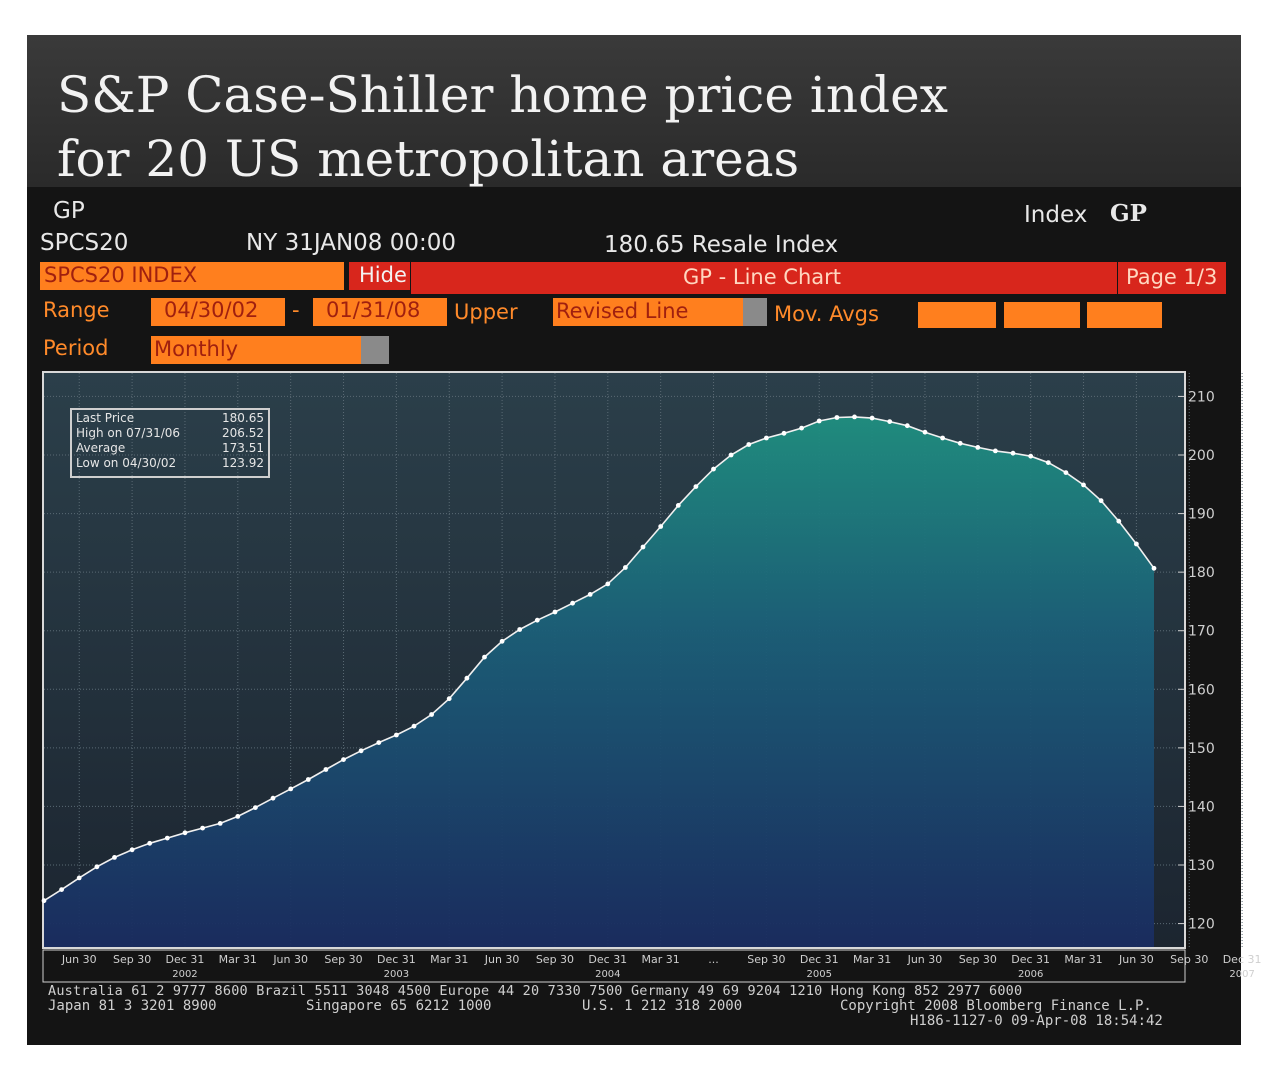 Image resolution: width=1268 pixels, height=1073 pixels. I want to click on stat-high: High on 07/31/06 206.52, so click(170, 433).